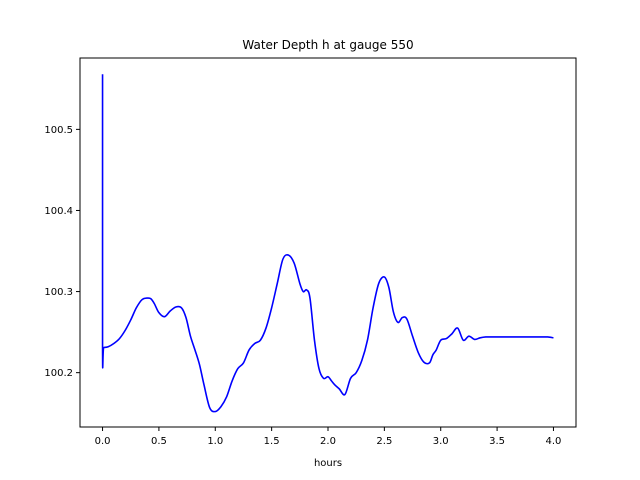 The image size is (640, 480). I want to click on x-tick-label: 0.0, so click(103, 441).